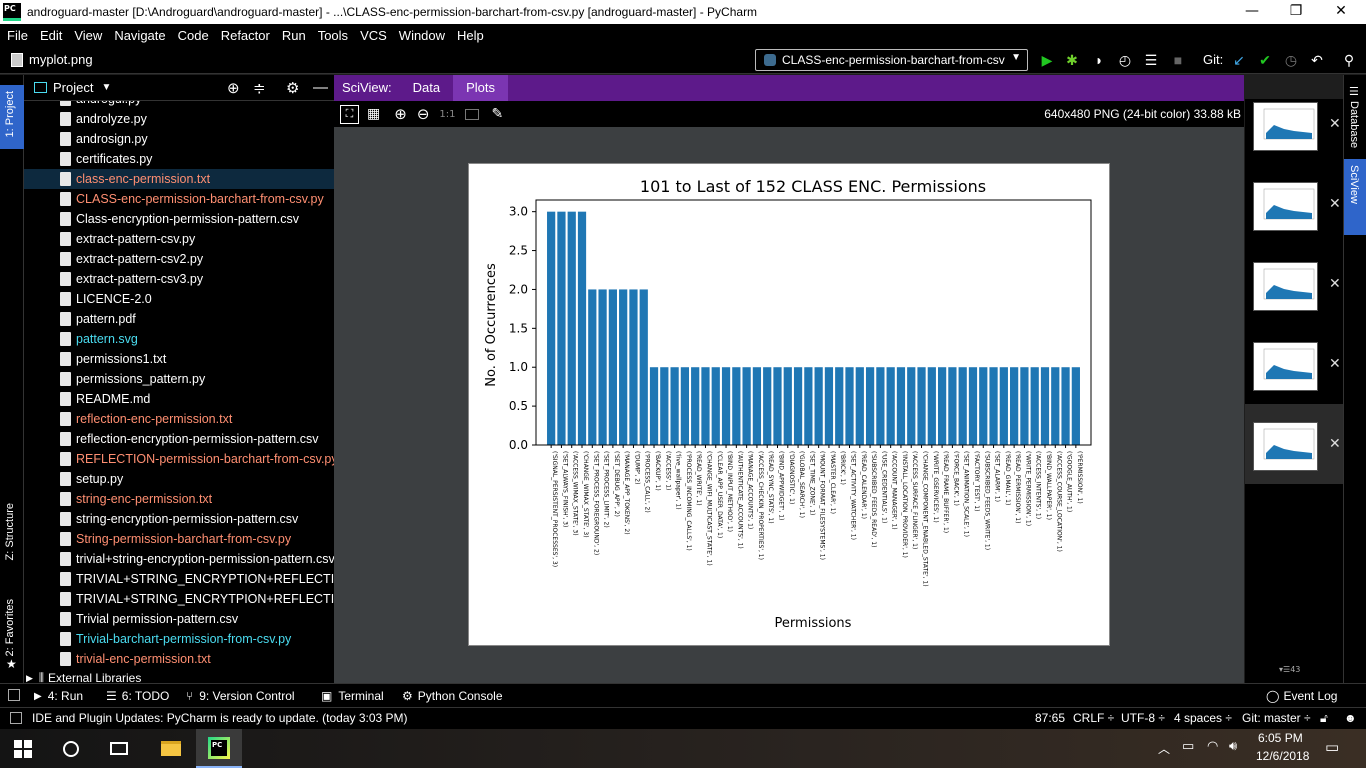  I want to click on notifications-icon: ▭, so click(1332, 747).